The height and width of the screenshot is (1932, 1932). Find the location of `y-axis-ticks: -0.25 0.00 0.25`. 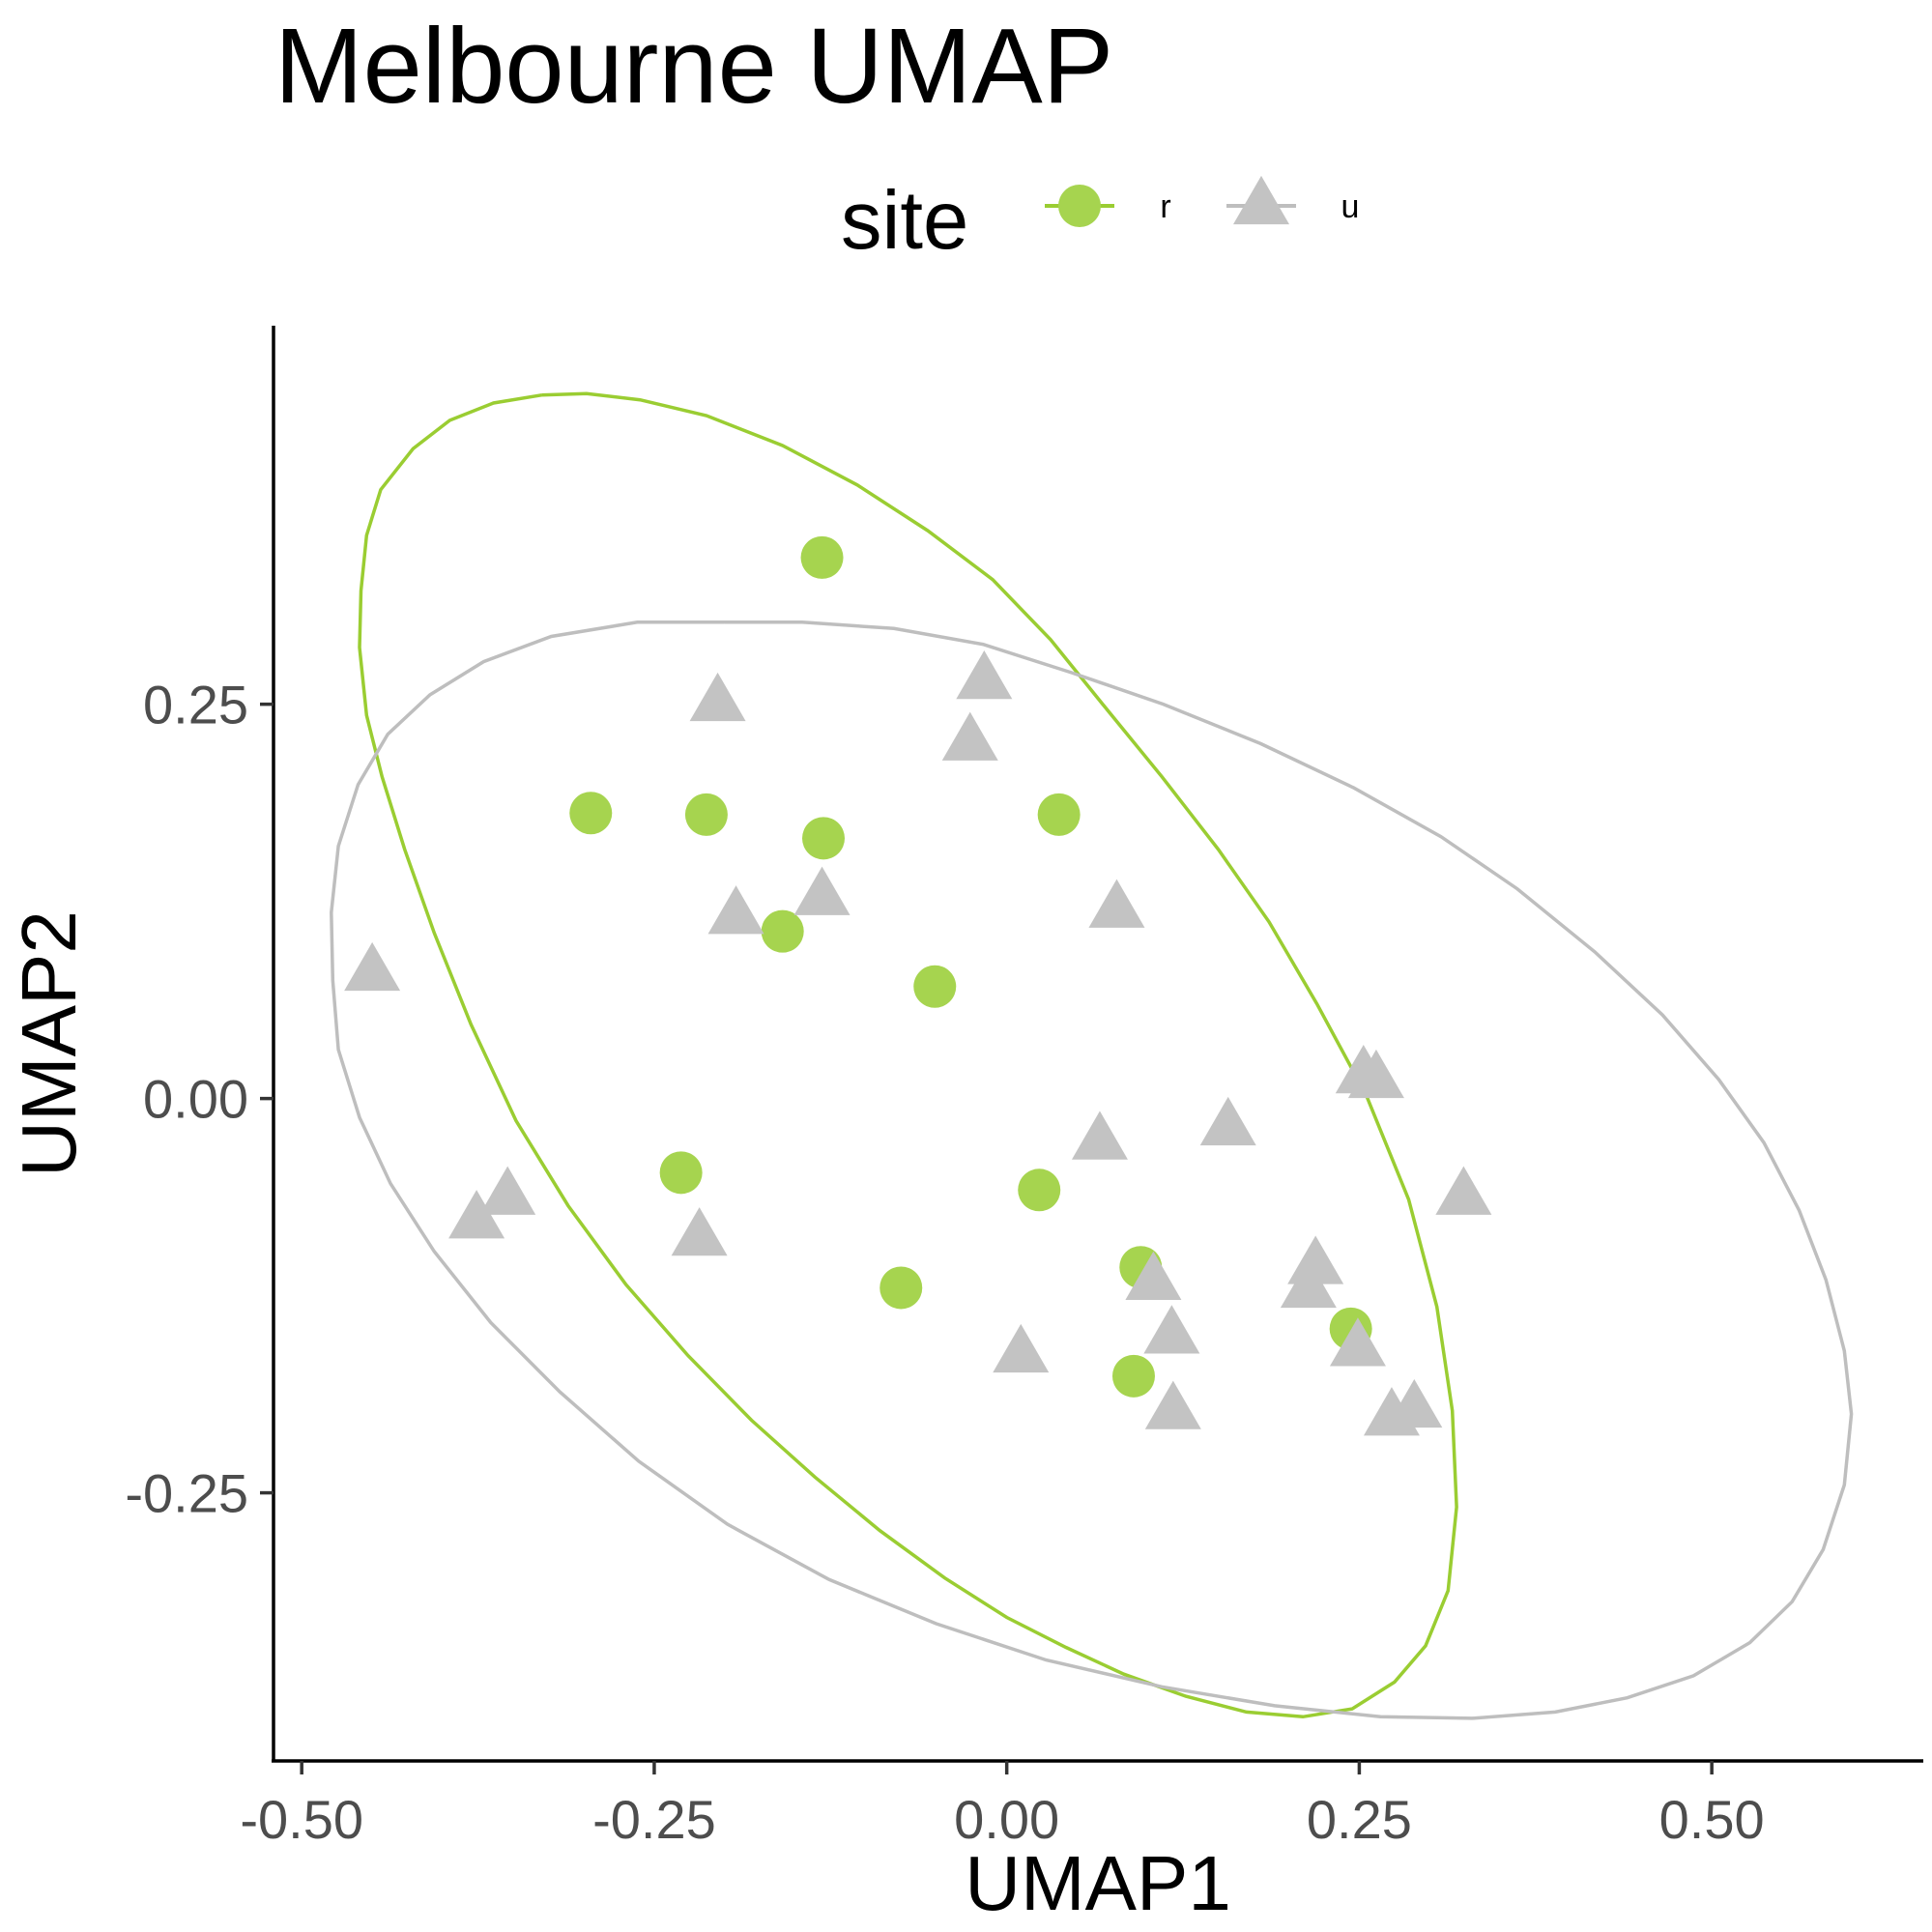

y-axis-ticks: -0.25 0.00 0.25 is located at coordinates (199, 1099).